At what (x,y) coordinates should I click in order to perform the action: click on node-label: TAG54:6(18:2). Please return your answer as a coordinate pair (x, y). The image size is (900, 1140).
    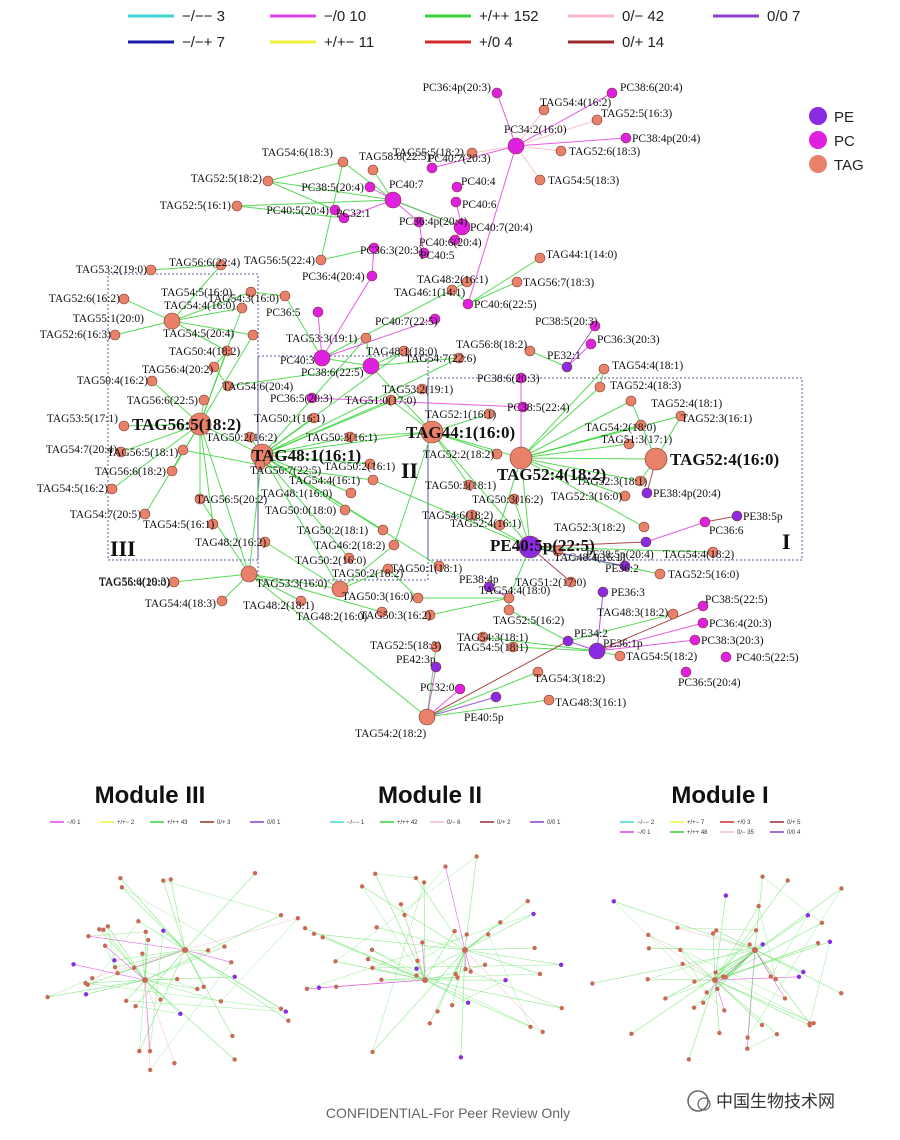
    Looking at the image, I should click on (457, 516).